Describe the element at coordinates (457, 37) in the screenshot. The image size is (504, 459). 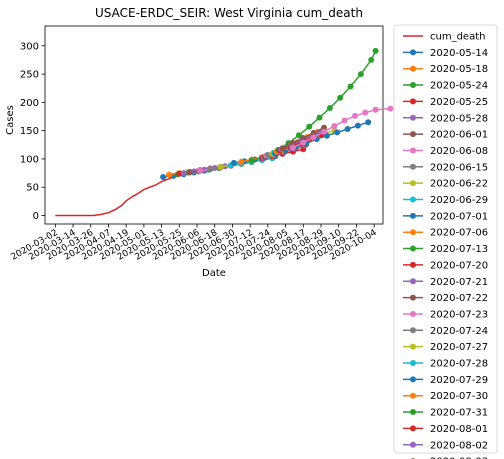
I see `legend-label: cum_death` at that location.